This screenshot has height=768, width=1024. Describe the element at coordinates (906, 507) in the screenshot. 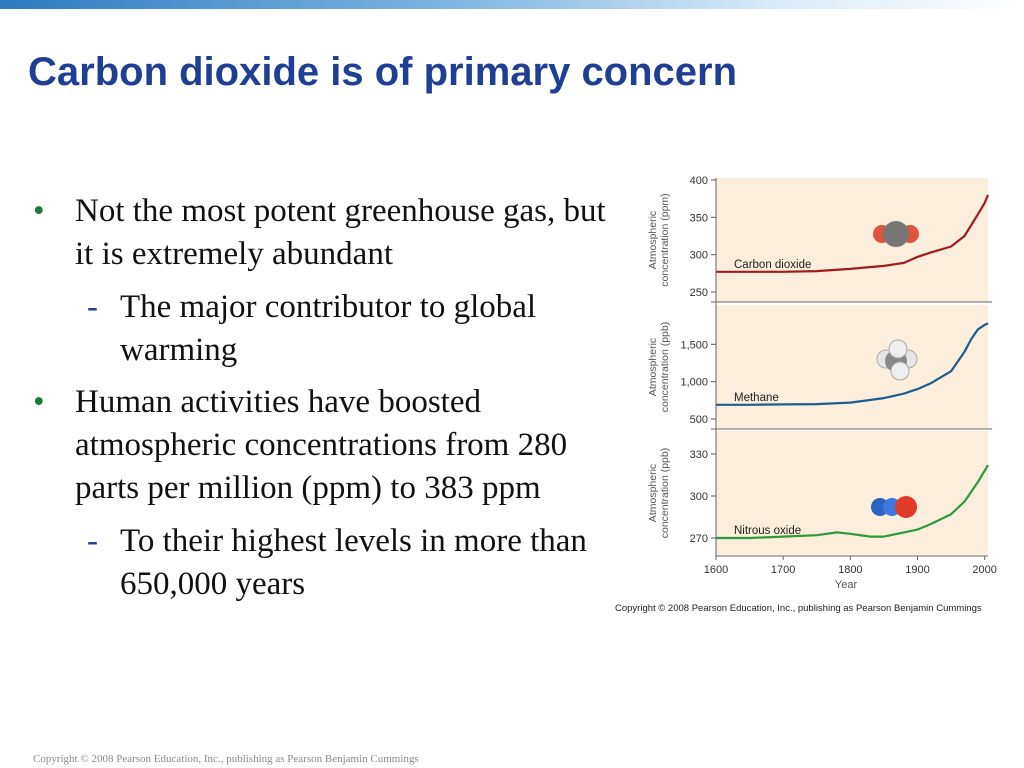

I see `oxygen-atom-icon` at that location.